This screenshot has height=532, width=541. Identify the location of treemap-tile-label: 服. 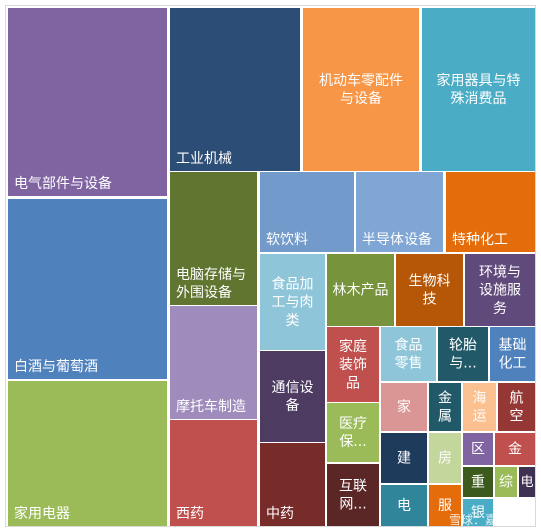
(445, 506).